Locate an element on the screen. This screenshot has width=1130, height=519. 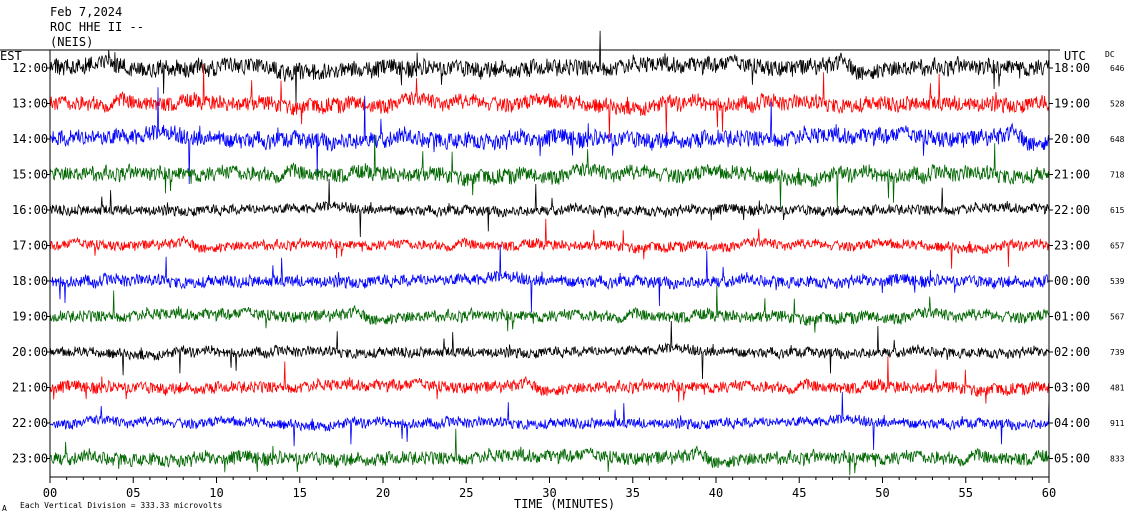
utc-label: 04:00 is located at coordinates (1072, 423).